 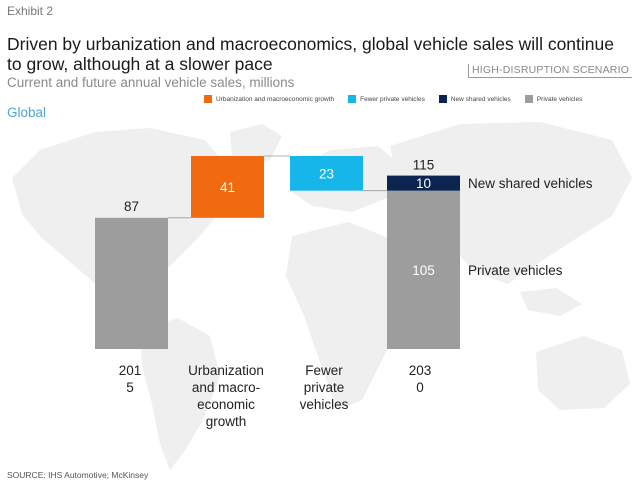 What do you see at coordinates (528, 99) in the screenshot?
I see `legend-swatch-private` at bounding box center [528, 99].